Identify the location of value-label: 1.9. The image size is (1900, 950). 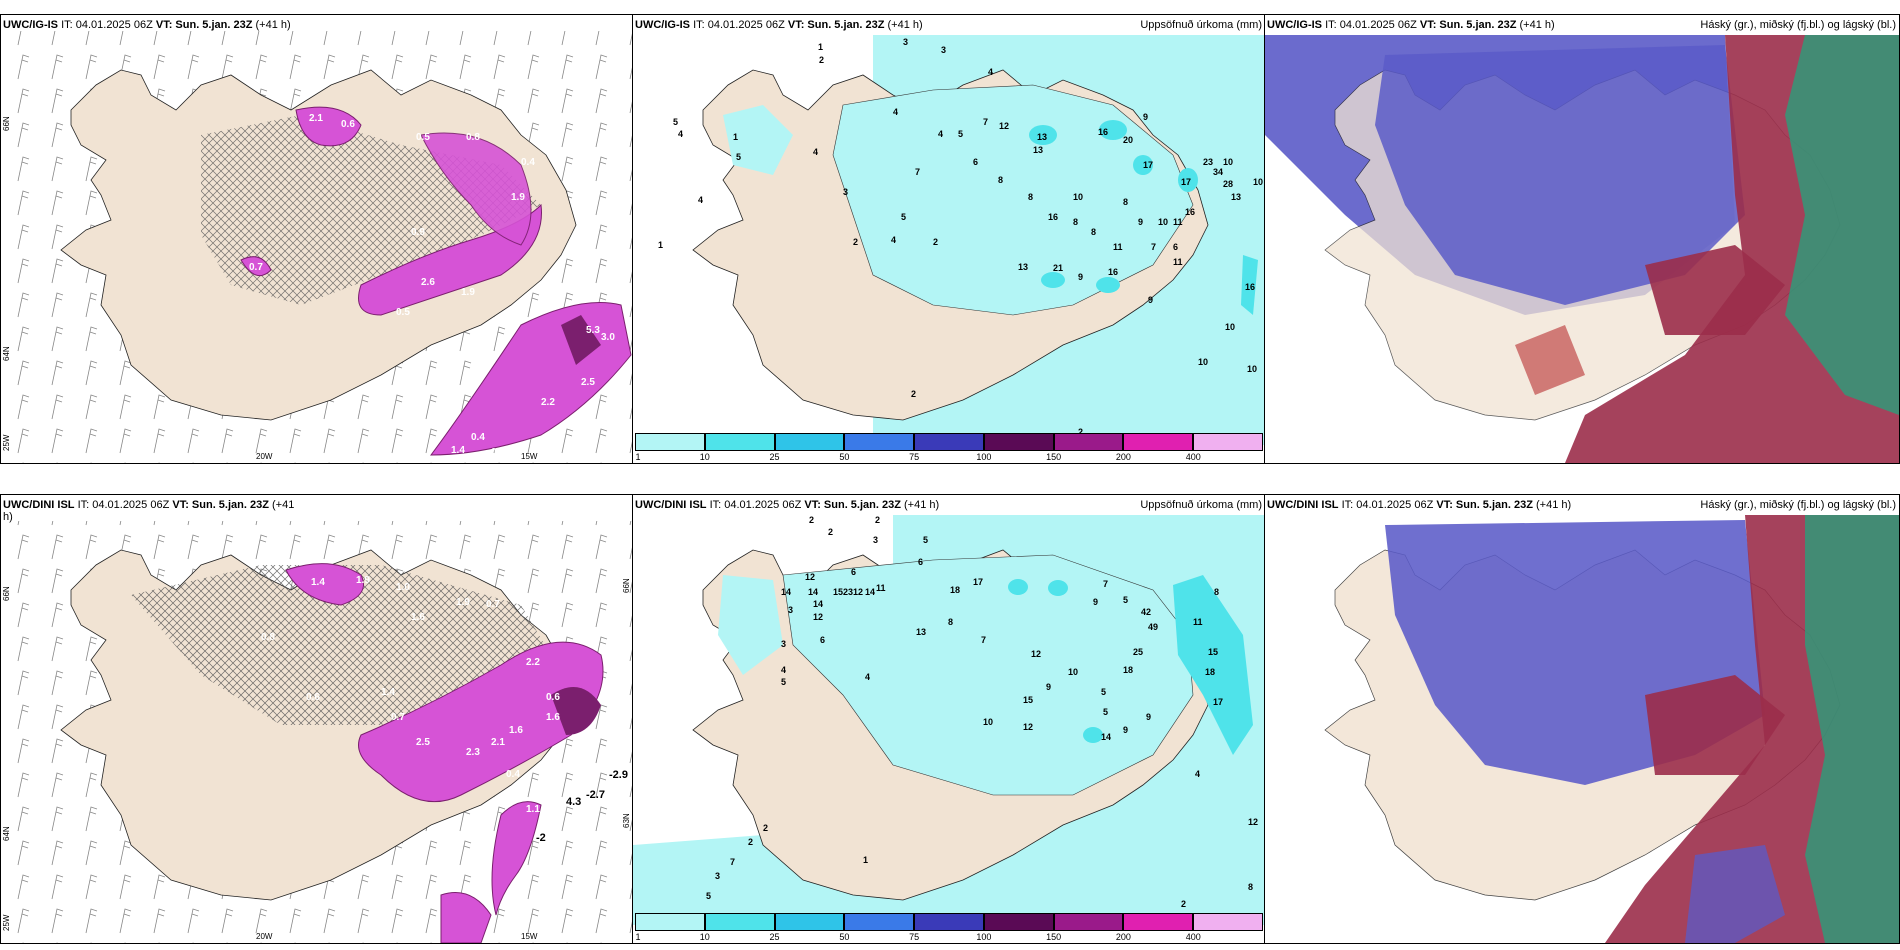
(363, 580).